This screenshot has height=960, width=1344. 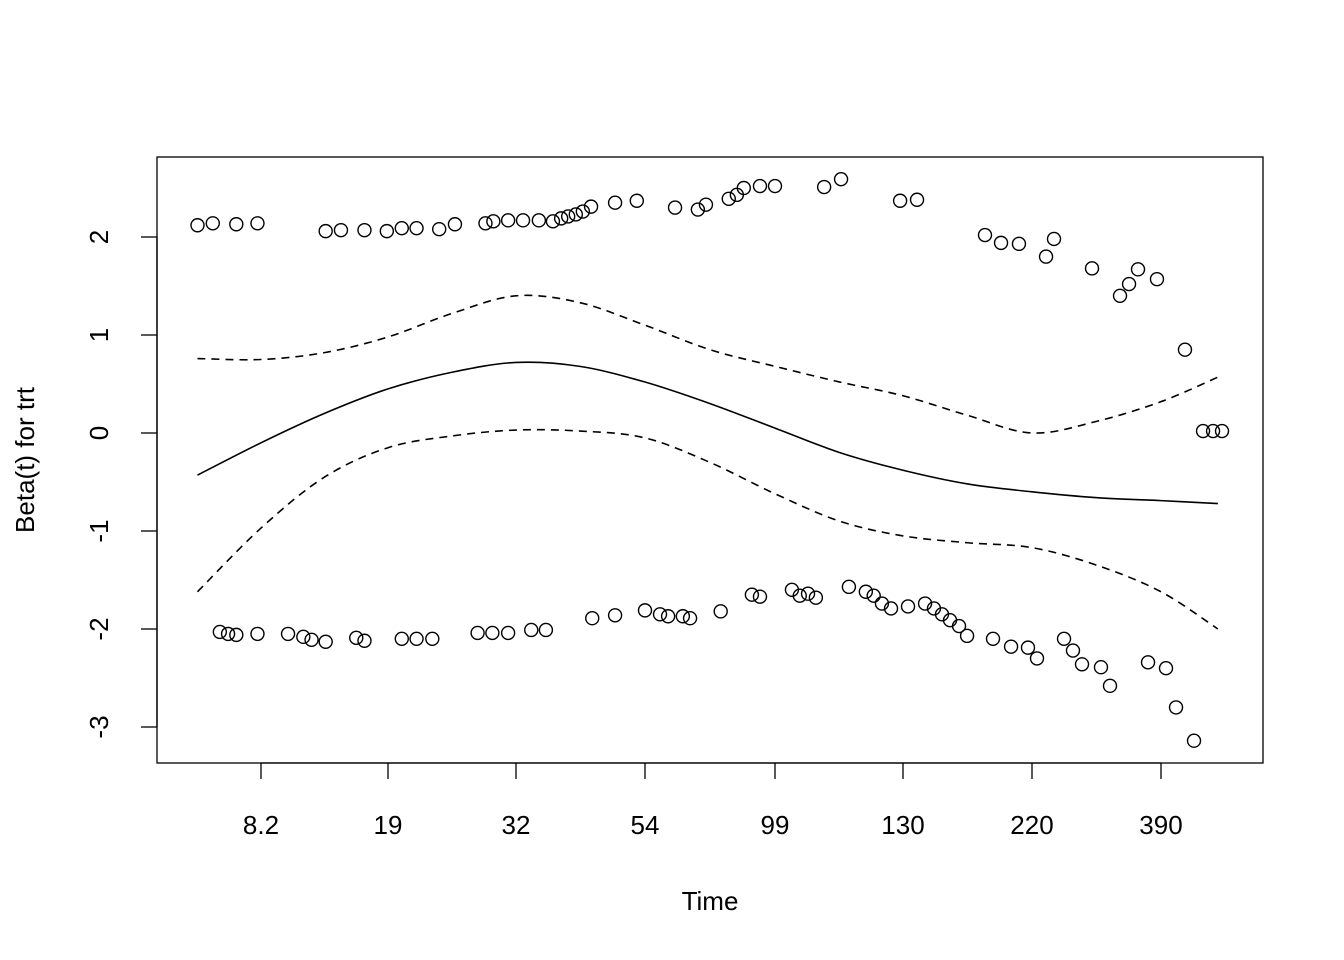 What do you see at coordinates (1031, 825) in the screenshot?
I see `x-tick-label: 220` at bounding box center [1031, 825].